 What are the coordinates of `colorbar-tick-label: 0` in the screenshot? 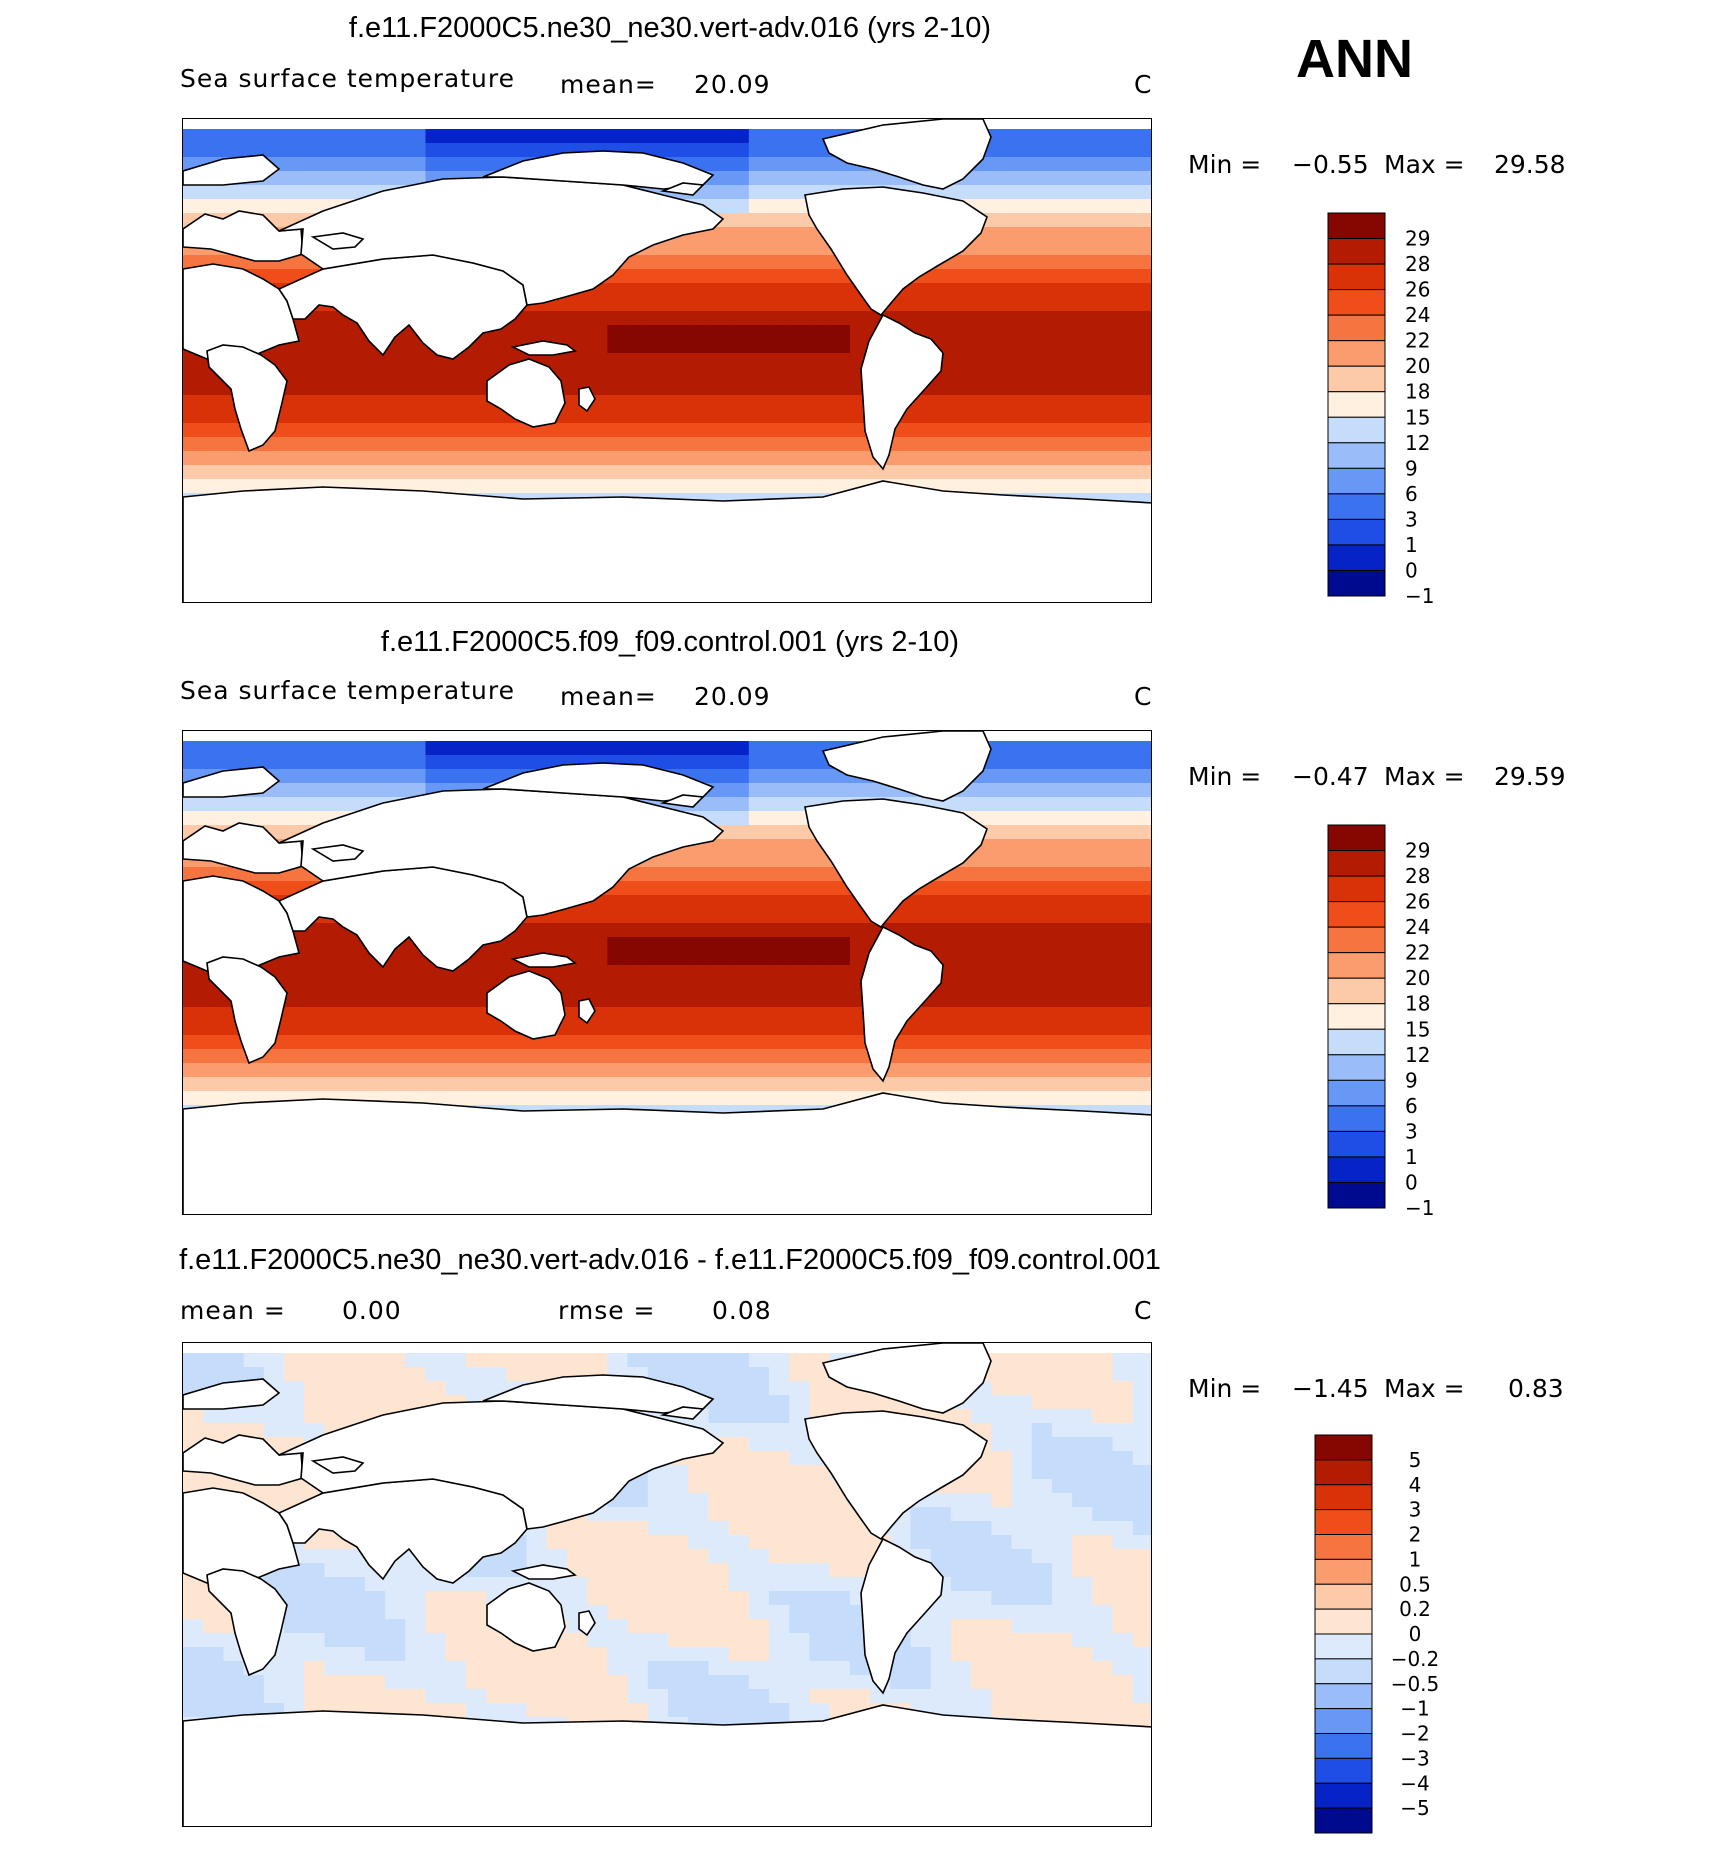 It's located at (1411, 1182).